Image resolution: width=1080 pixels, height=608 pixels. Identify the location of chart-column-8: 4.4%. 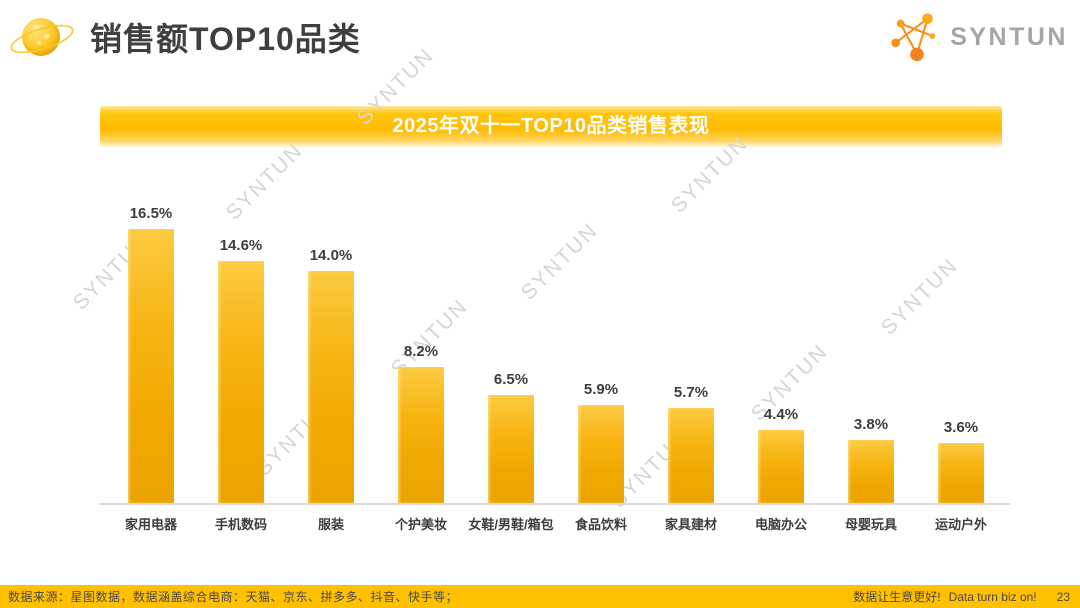
(781, 454).